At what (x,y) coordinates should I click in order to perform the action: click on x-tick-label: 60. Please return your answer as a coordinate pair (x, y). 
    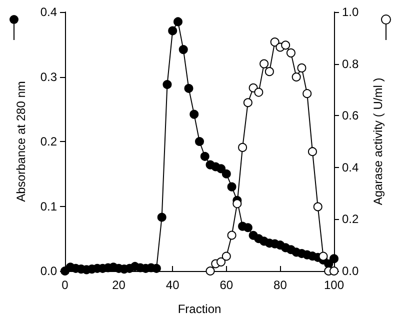
    Looking at the image, I should click on (227, 285).